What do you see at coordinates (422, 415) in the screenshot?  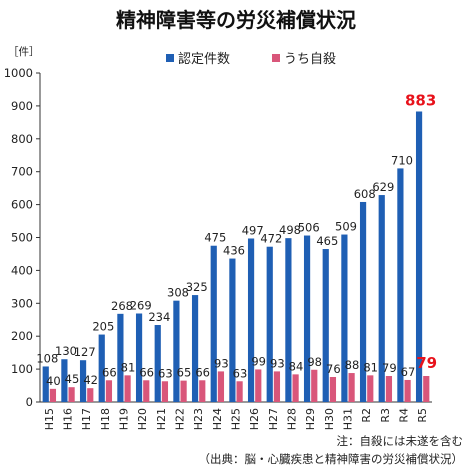 I see `x-tick-label: R5` at bounding box center [422, 415].